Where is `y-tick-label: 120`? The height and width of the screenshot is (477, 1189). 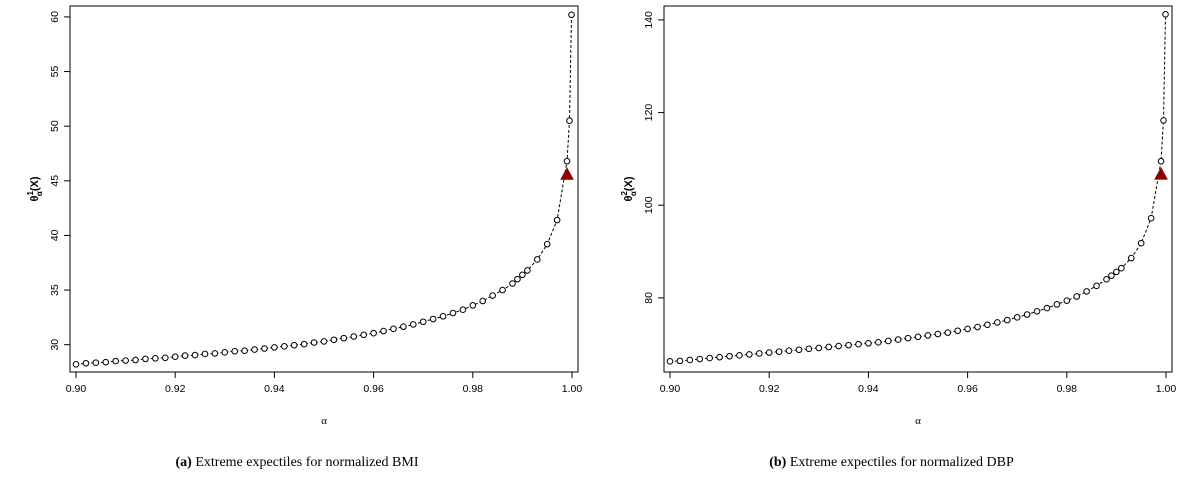
y-tick-label: 120 is located at coordinates (649, 113).